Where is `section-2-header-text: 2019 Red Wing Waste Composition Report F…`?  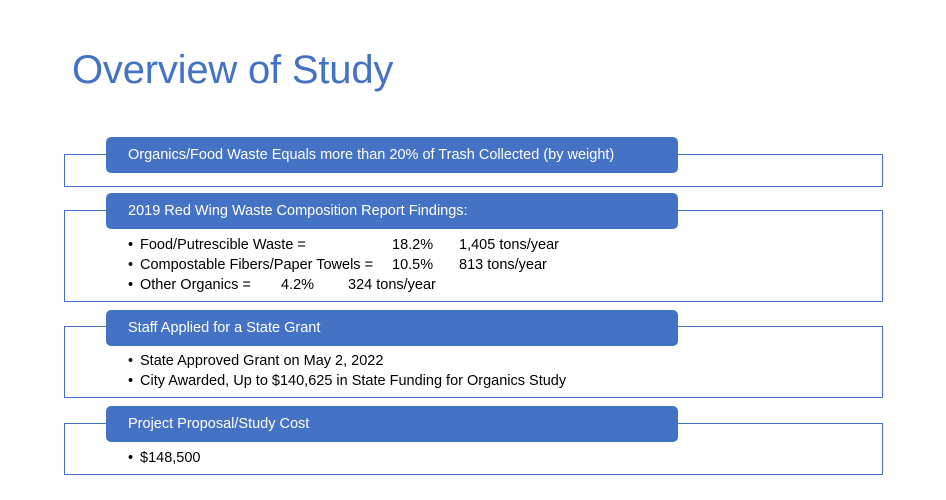
section-2-header-text: 2019 Red Wing Waste Composition Report F… is located at coordinates (298, 211).